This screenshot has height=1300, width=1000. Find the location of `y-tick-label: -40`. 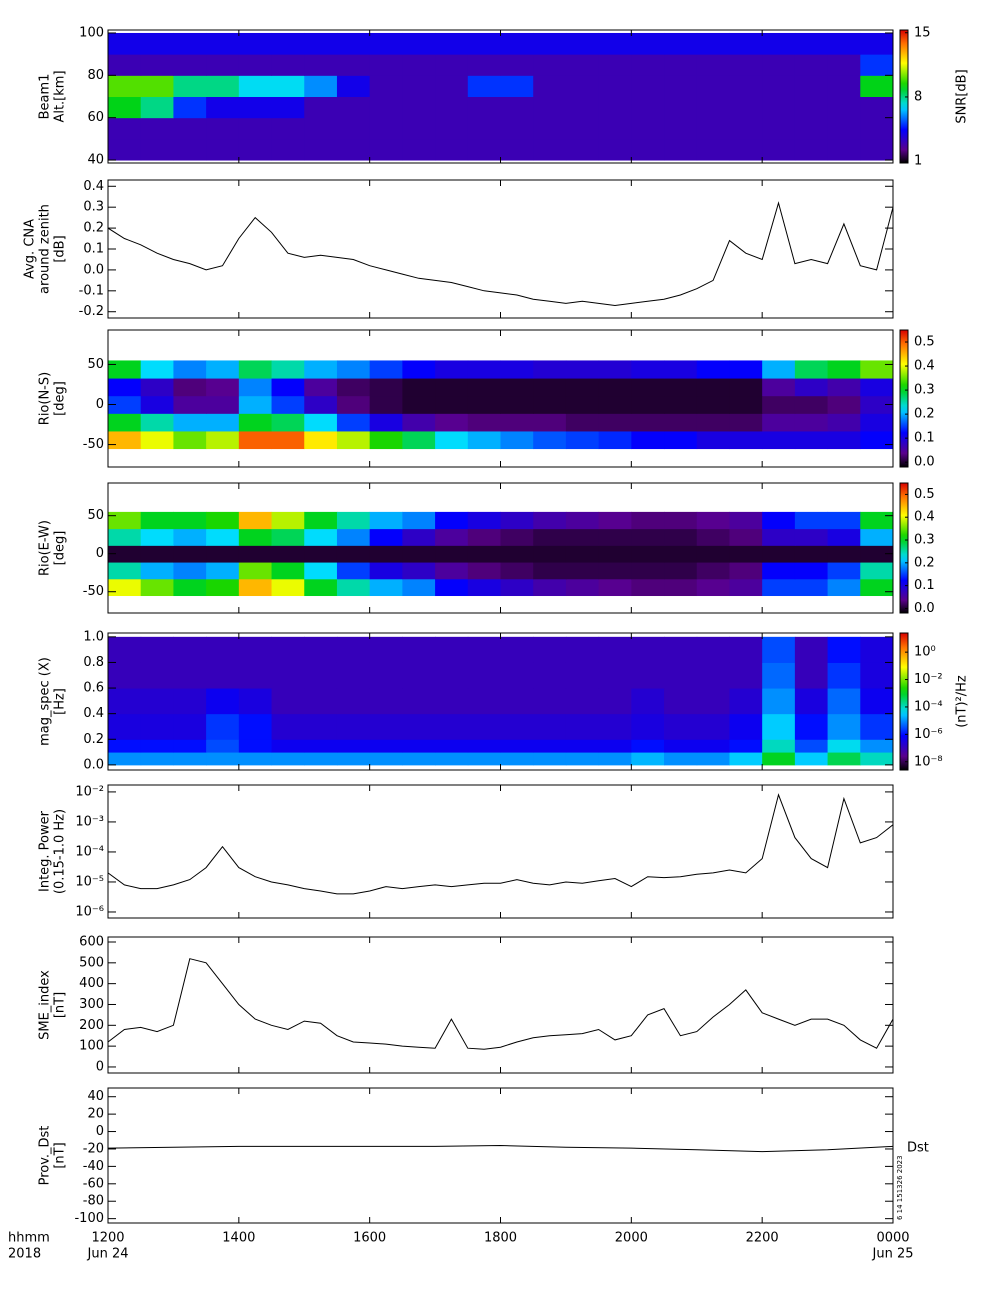

y-tick-label: -40 is located at coordinates (93, 1166).